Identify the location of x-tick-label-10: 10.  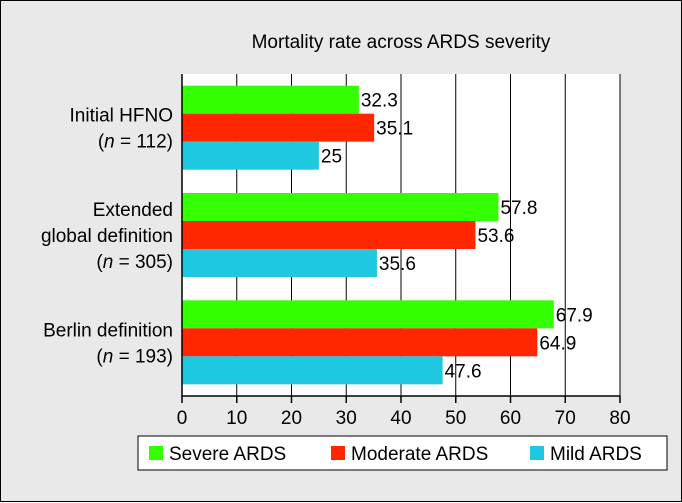
(236, 418).